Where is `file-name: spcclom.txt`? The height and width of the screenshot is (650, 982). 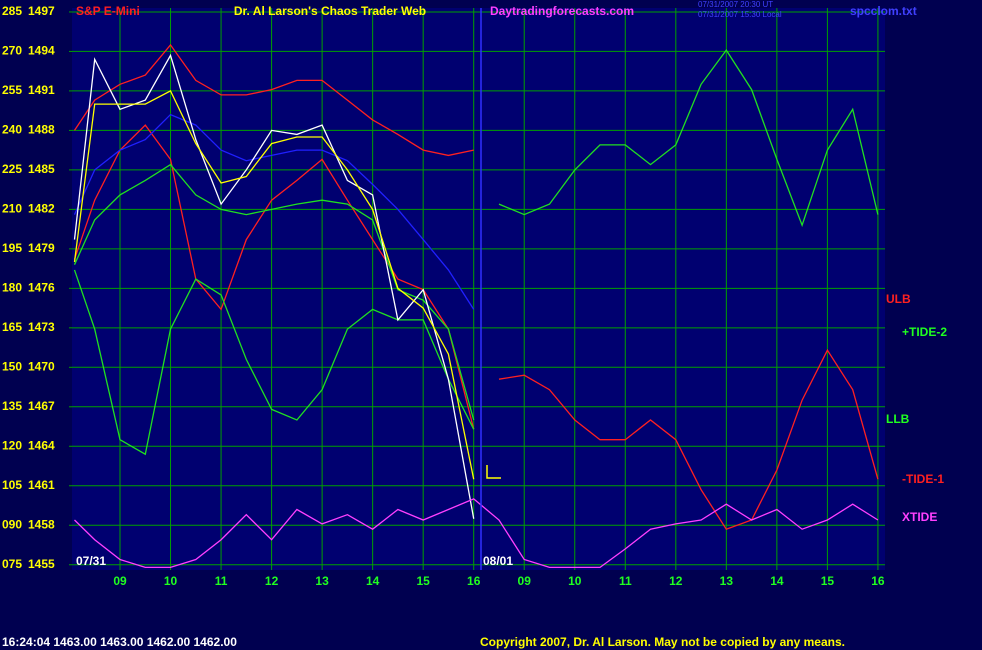 file-name: spcclom.txt is located at coordinates (883, 11).